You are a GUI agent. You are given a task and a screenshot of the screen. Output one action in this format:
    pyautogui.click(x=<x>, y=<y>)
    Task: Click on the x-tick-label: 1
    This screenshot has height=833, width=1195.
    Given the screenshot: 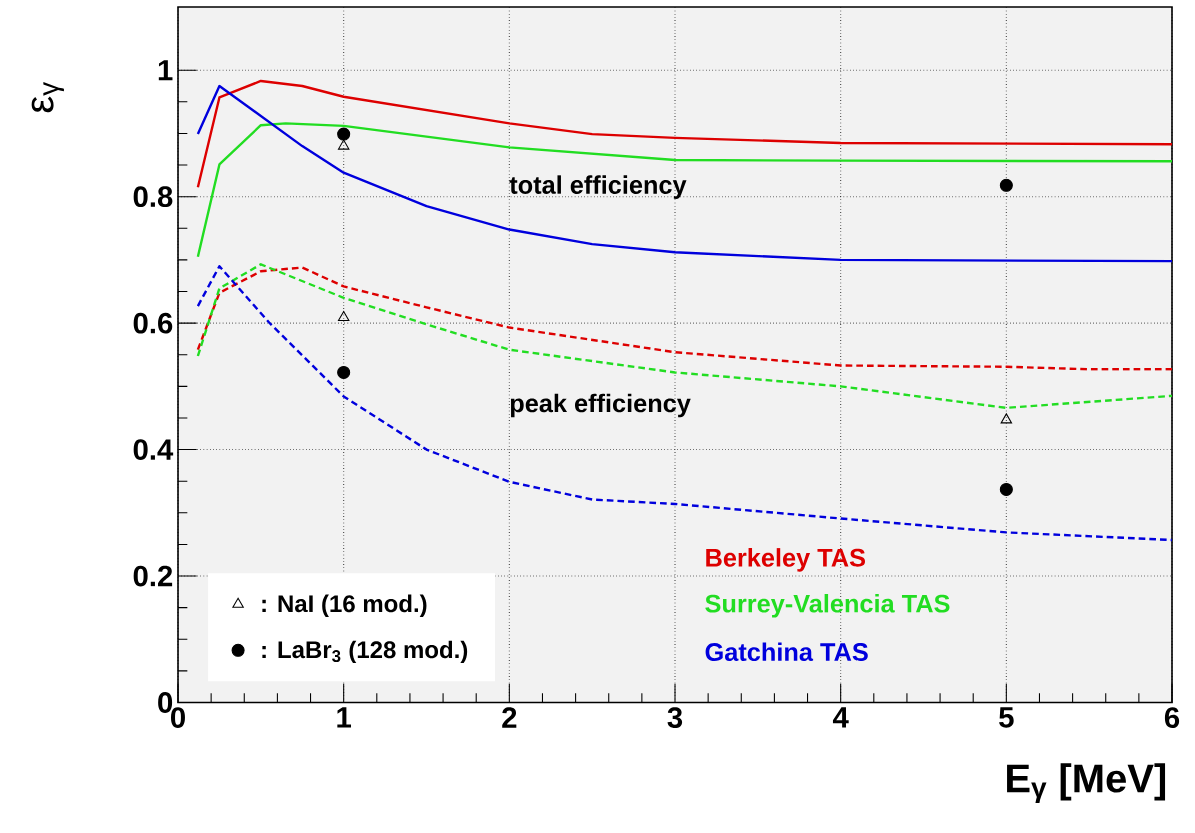 What is the action you would take?
    pyautogui.click(x=344, y=717)
    